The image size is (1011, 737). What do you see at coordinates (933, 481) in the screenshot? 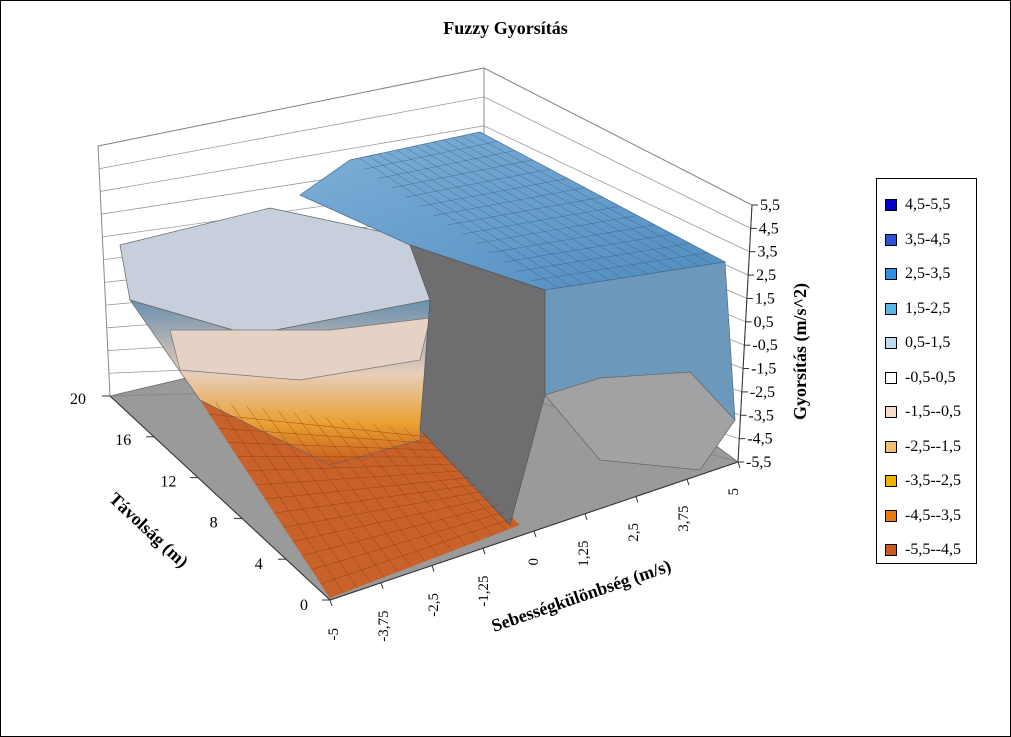
I see `legend-label: -3,5--2,5` at bounding box center [933, 481].